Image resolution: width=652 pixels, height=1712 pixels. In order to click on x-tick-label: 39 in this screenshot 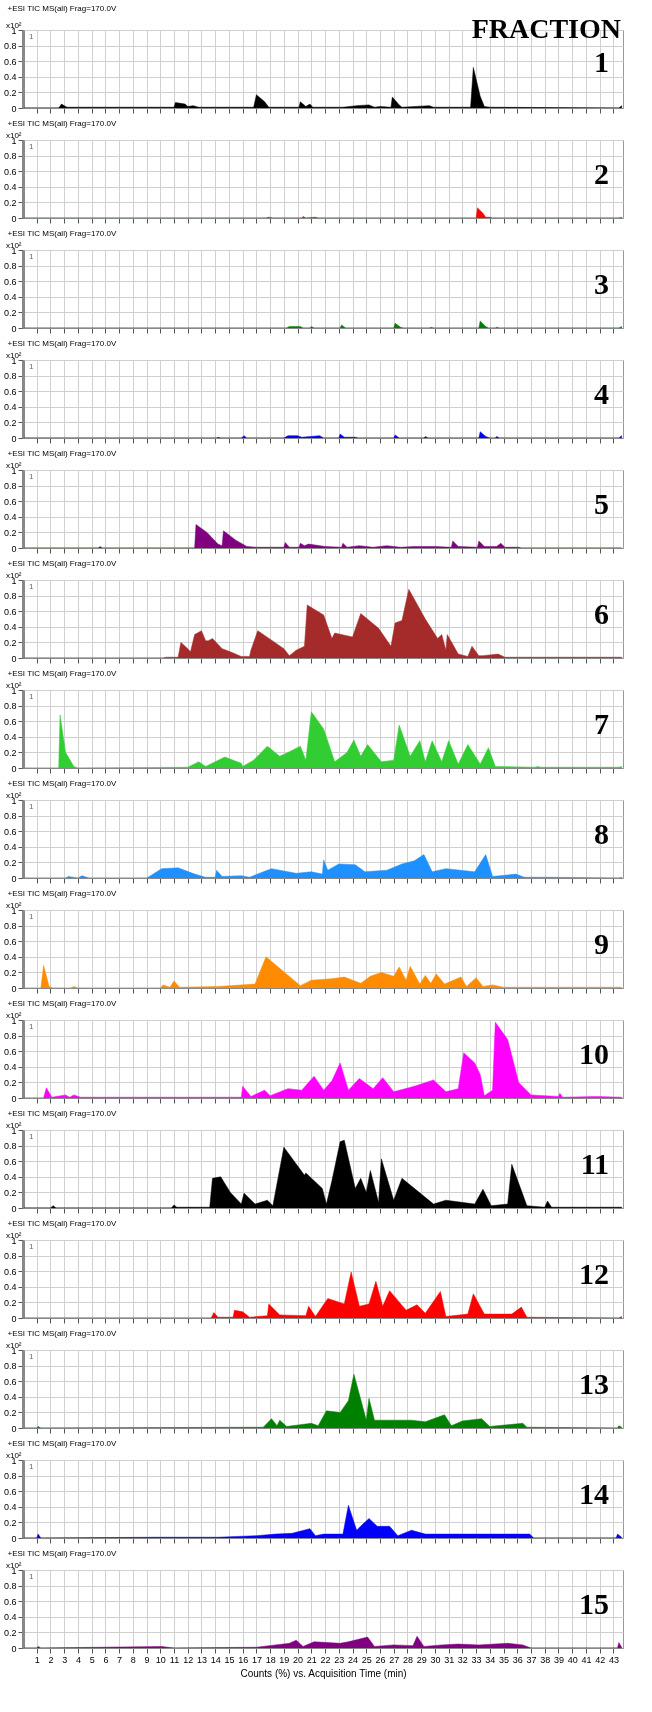, I will do `click(558, 1659)`.